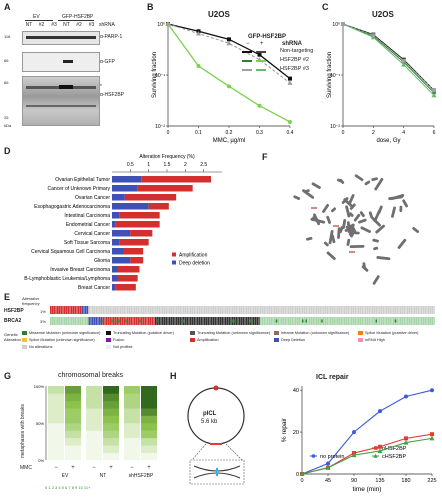  What do you see at coordinates (388, 141) in the screenshot?
I see `x-axis-label: dose, Gy` at bounding box center [388, 141].